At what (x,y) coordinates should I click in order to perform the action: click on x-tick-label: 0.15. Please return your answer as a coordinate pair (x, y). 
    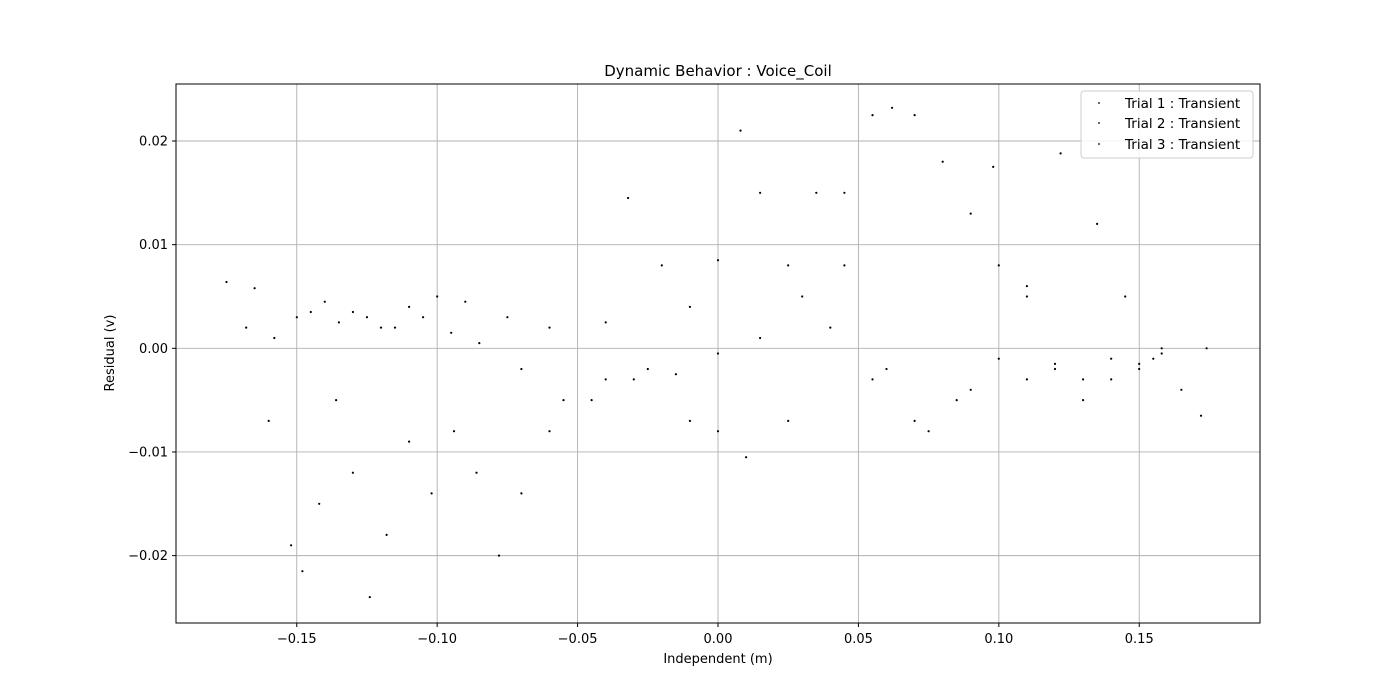
    Looking at the image, I should click on (1139, 639).